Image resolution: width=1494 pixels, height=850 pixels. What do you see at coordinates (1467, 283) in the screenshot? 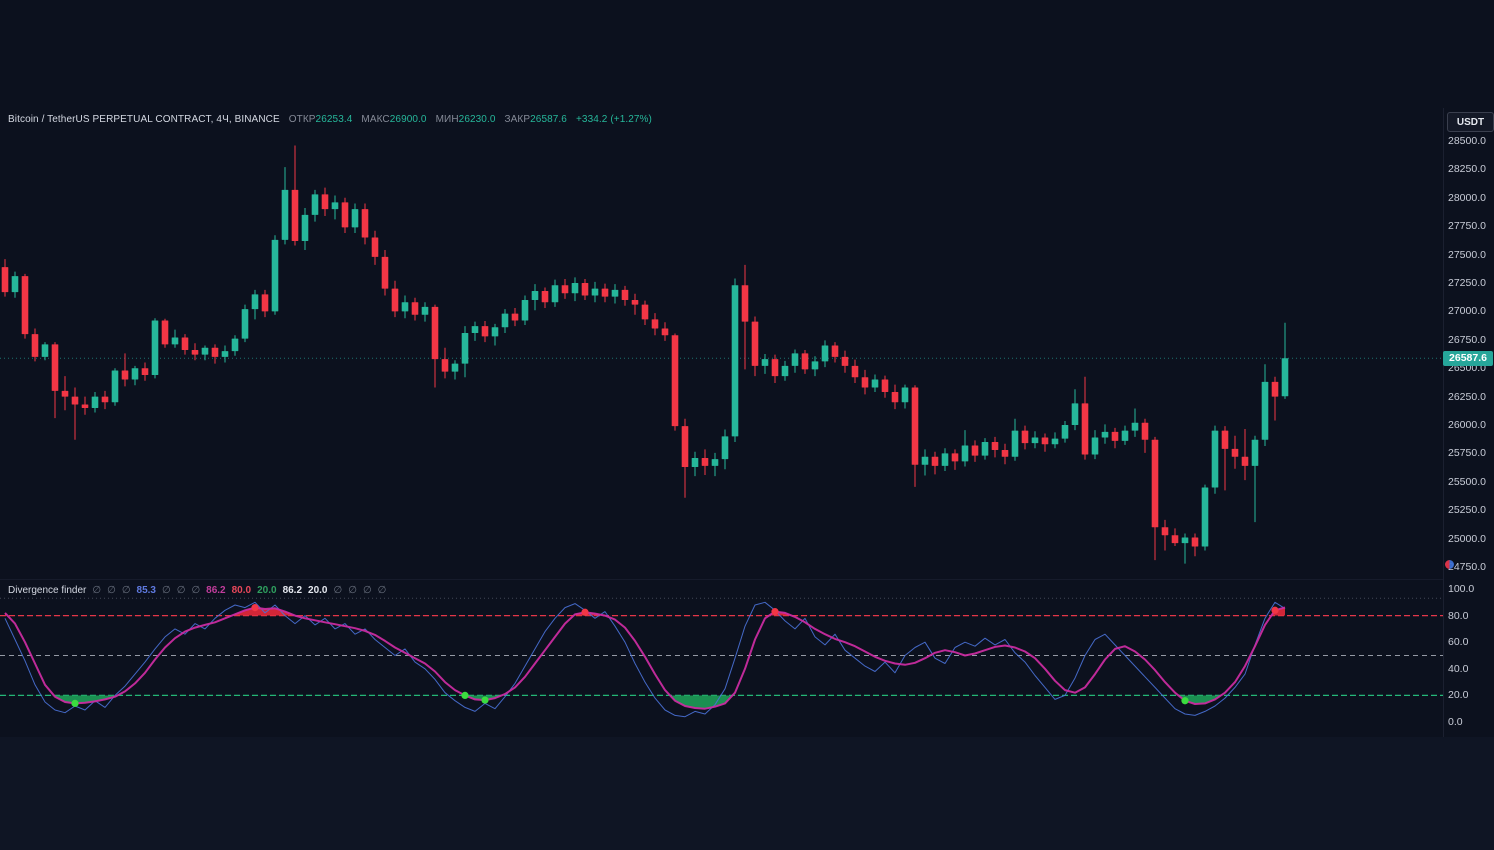
I see `price-tick: 27250.0` at bounding box center [1467, 283].